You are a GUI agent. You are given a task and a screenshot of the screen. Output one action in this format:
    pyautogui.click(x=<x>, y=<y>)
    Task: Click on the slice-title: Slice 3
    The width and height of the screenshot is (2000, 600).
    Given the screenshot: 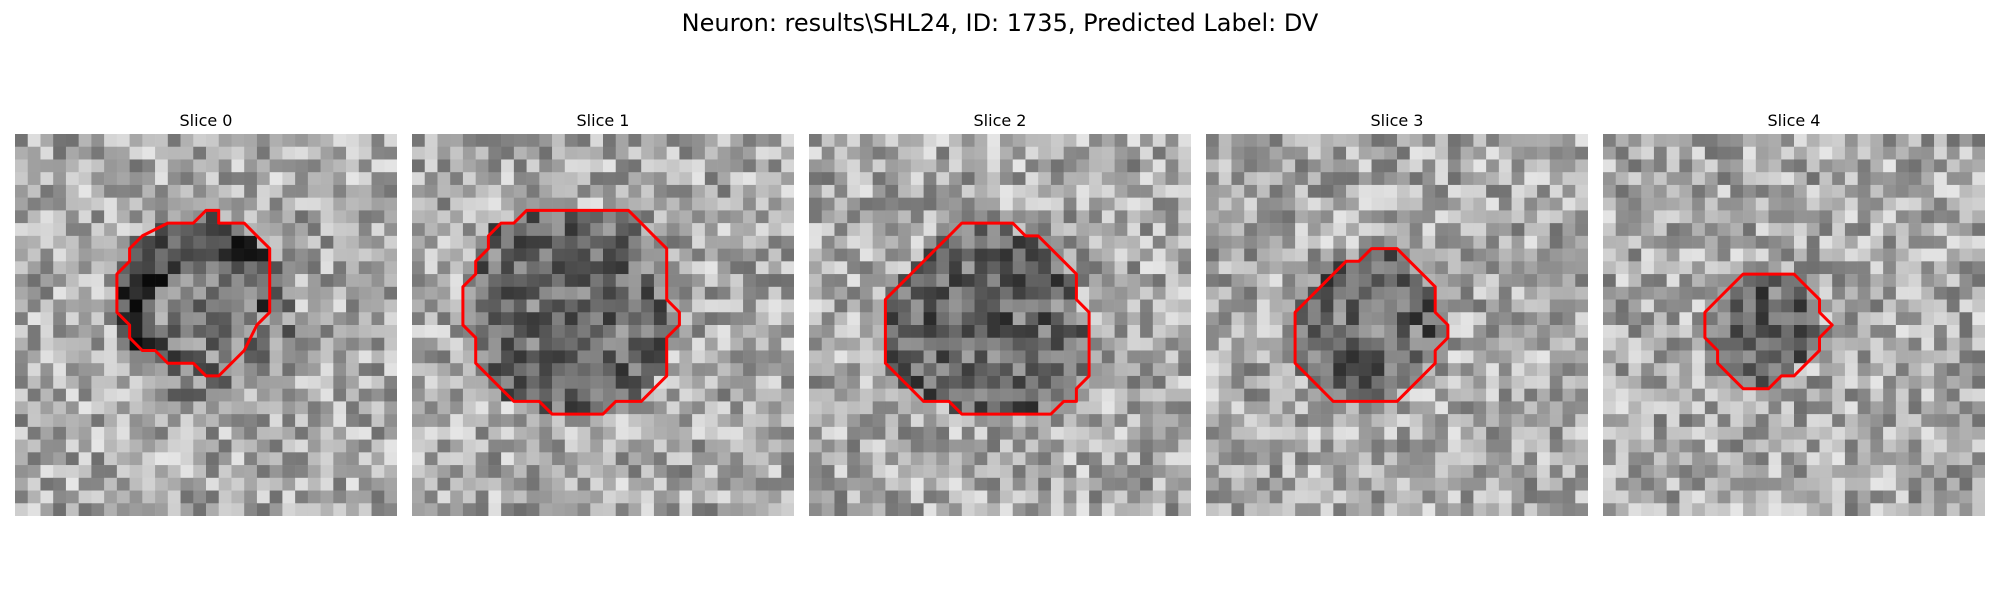 What is the action you would take?
    pyautogui.click(x=1397, y=120)
    